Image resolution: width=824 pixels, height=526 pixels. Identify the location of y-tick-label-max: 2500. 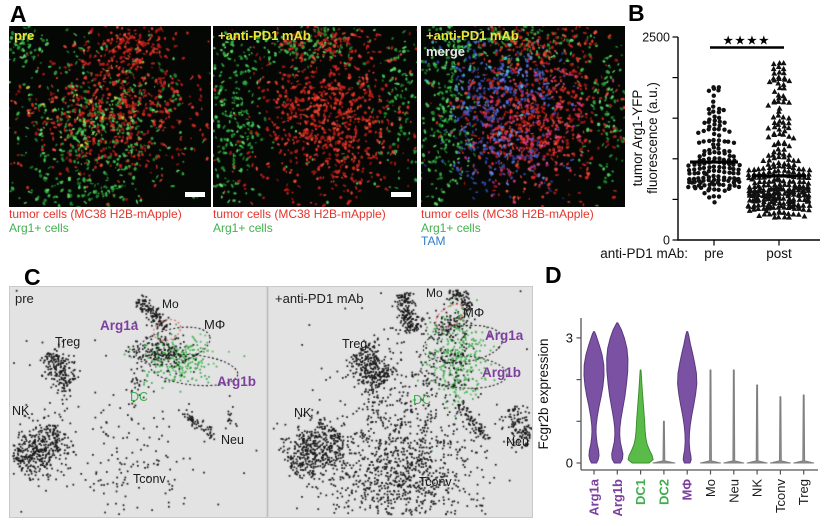
(656, 38).